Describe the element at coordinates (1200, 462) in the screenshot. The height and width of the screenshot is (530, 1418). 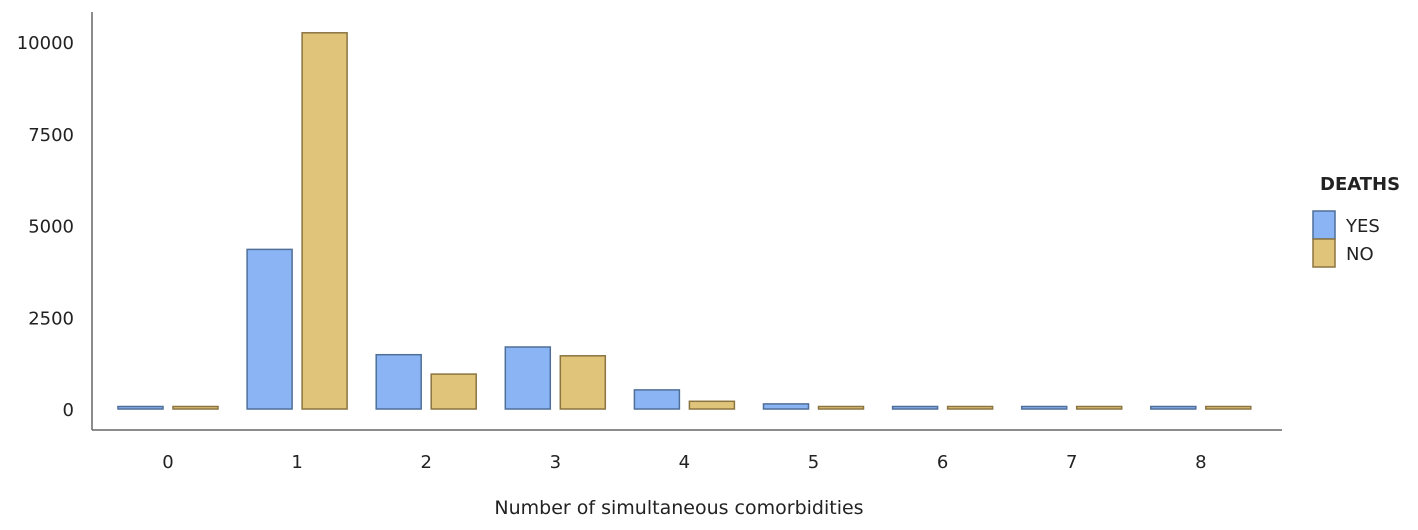
I see `x-tick-label: 8` at that location.